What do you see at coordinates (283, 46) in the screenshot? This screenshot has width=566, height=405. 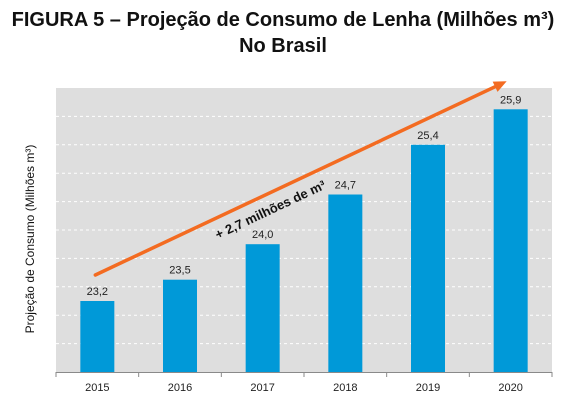 I see `chart-title-line-2: No Brasil` at bounding box center [283, 46].